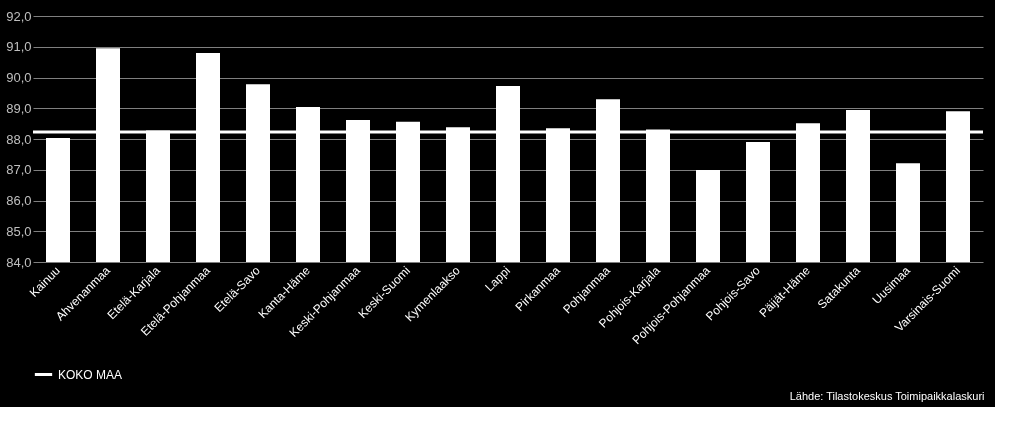 The height and width of the screenshot is (428, 1023). Describe the element at coordinates (19, 231) in the screenshot. I see `y-tick-label: 85,0` at that location.